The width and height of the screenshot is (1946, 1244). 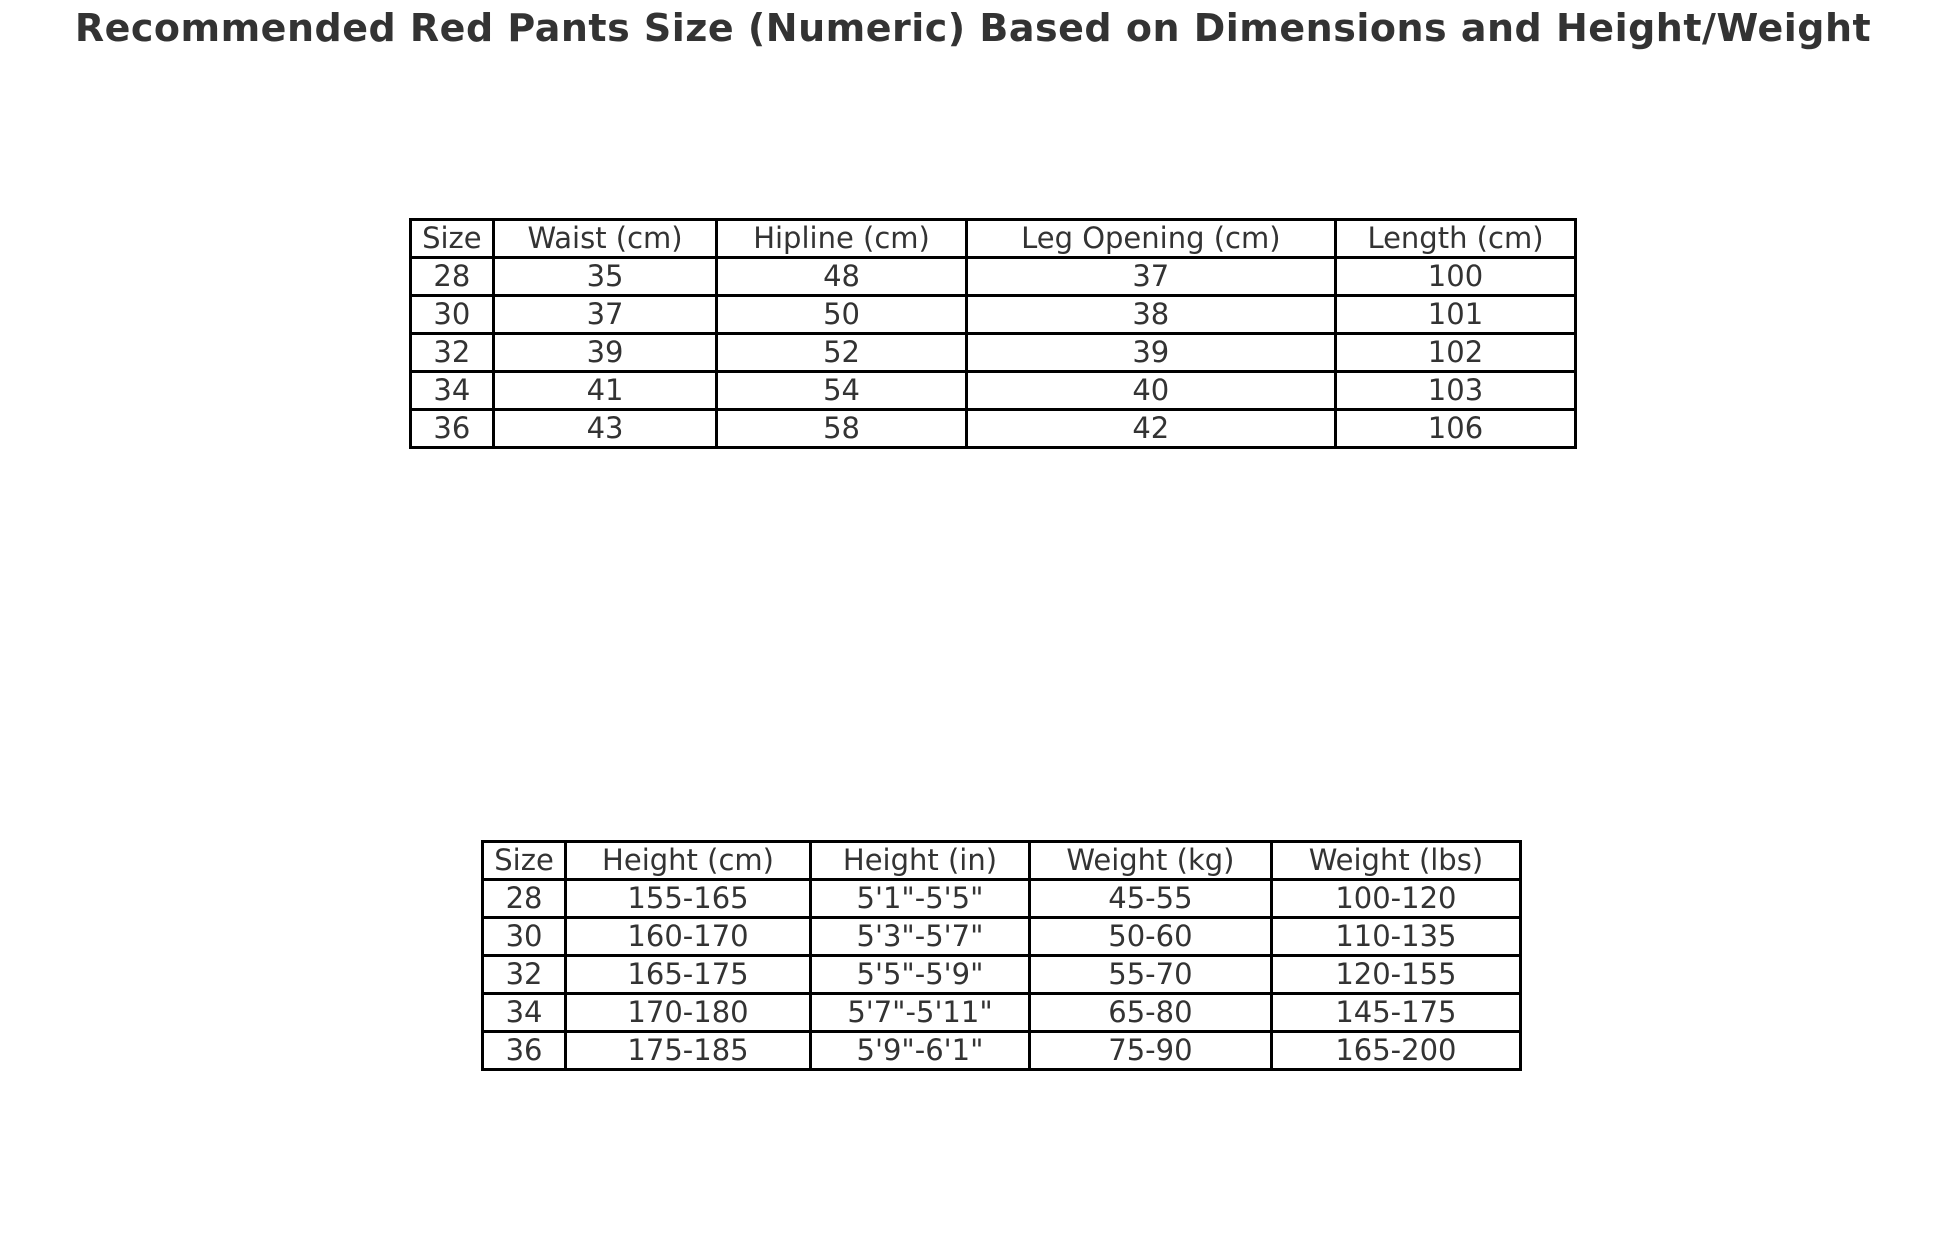 I want to click on table-cell: 50-60, so click(x=1150, y=936).